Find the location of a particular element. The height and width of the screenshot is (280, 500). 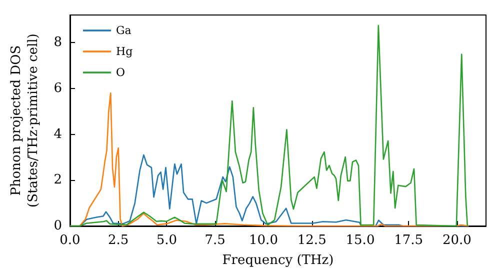

x-tick-label: 5.0 is located at coordinates (167, 240).